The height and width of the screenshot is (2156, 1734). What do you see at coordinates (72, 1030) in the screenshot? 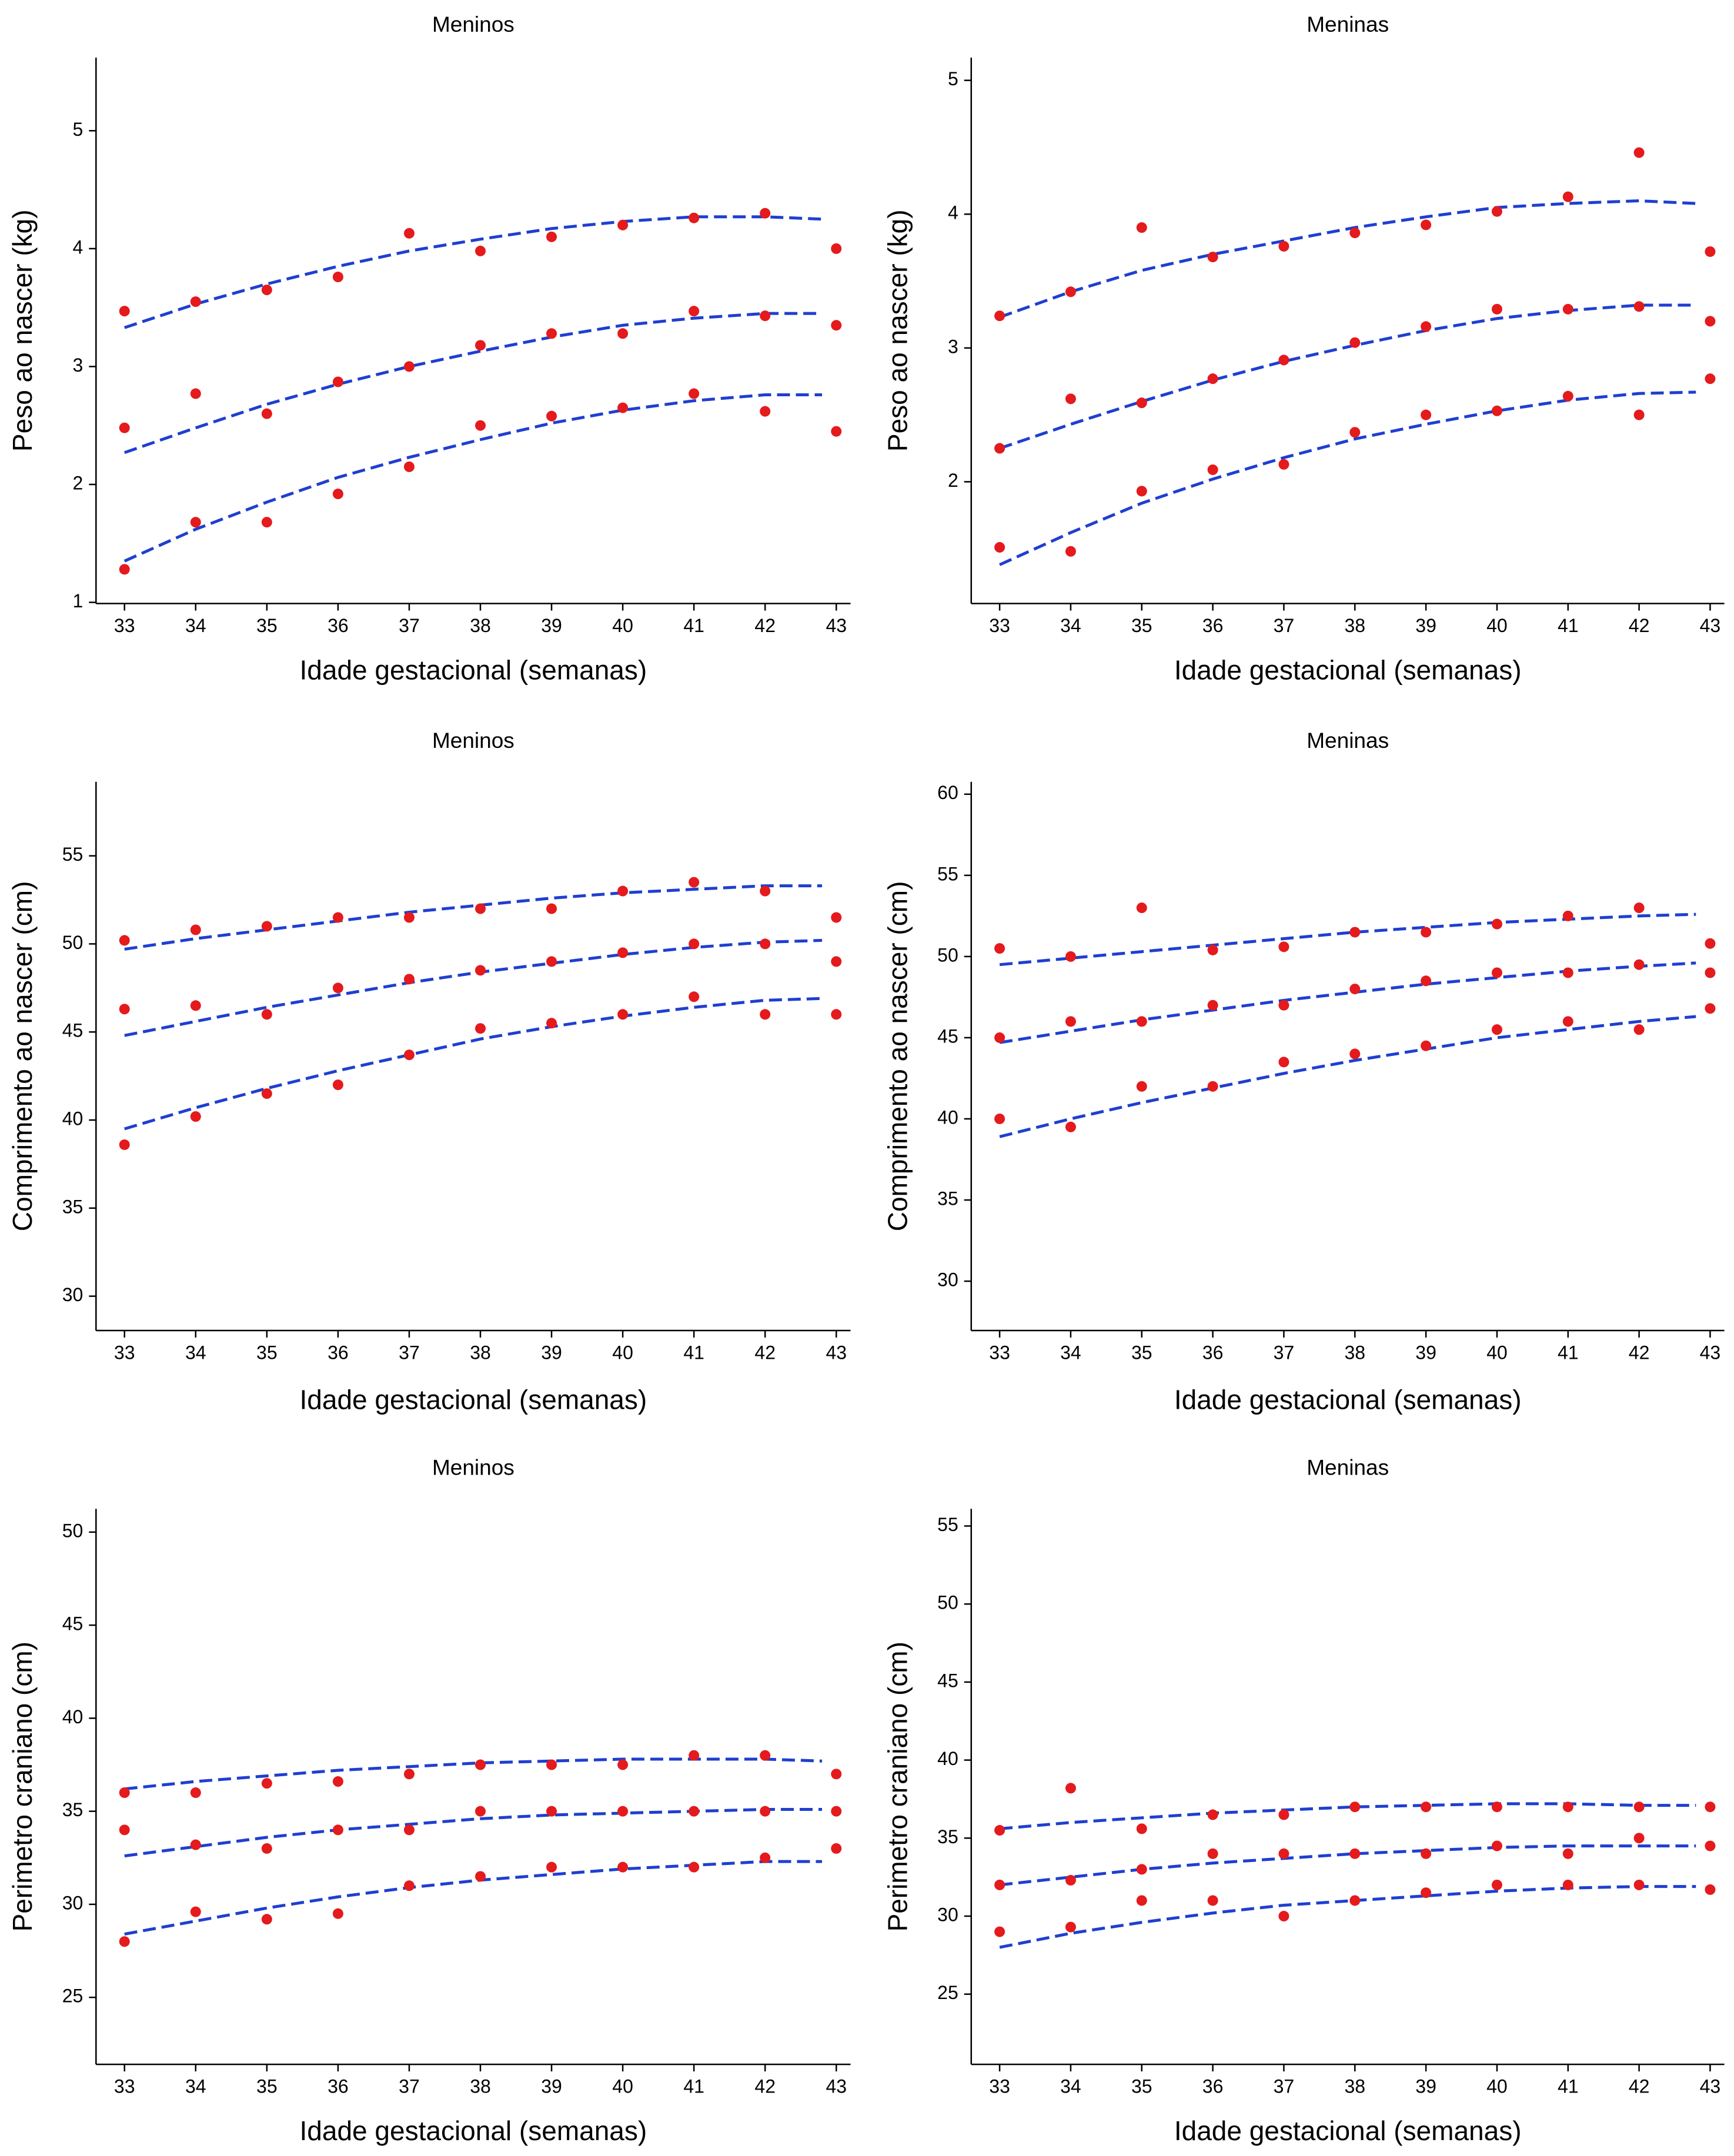
I see `y-tick-label: 45` at bounding box center [72, 1030].